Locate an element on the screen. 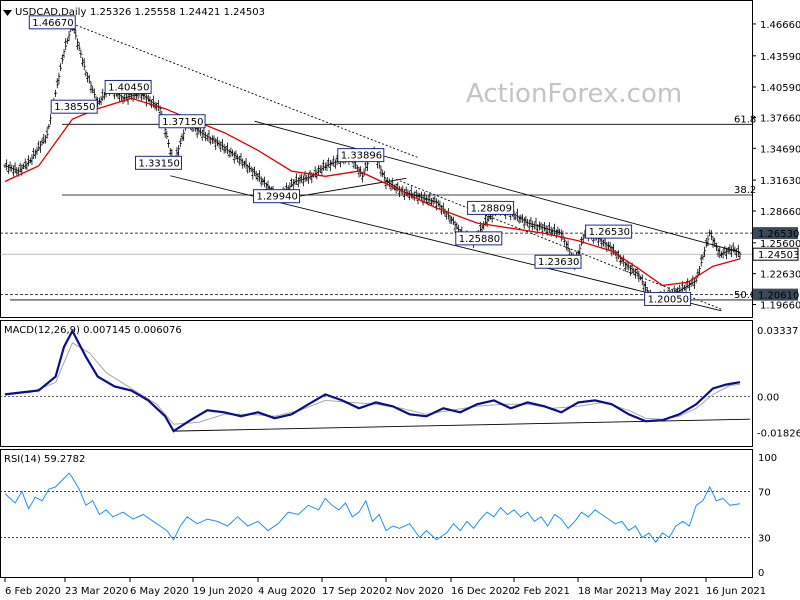 This screenshot has width=800, height=600. rsi-title: RSI(14) 59.2782 is located at coordinates (44, 459).